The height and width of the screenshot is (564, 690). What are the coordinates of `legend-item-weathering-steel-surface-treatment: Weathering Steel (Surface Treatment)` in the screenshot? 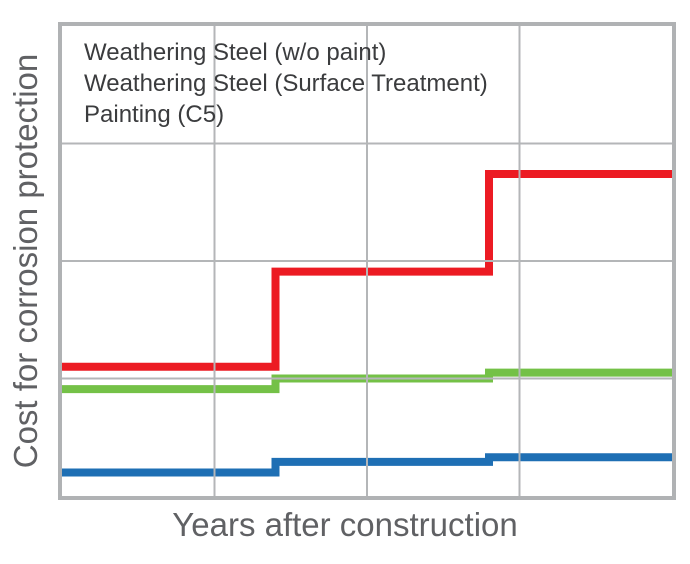 It's located at (286, 83).